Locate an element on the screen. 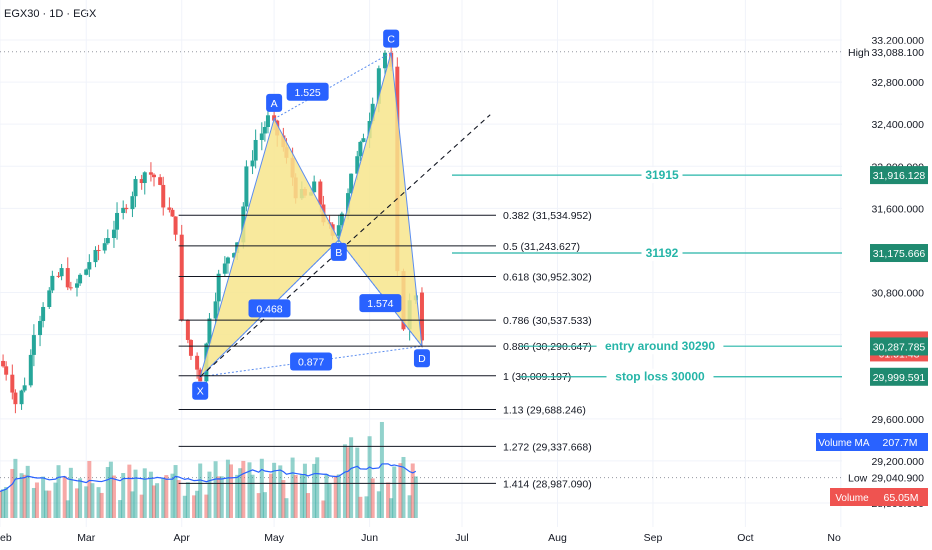  y-tick-label: 32,800.000 is located at coordinates (897, 83).